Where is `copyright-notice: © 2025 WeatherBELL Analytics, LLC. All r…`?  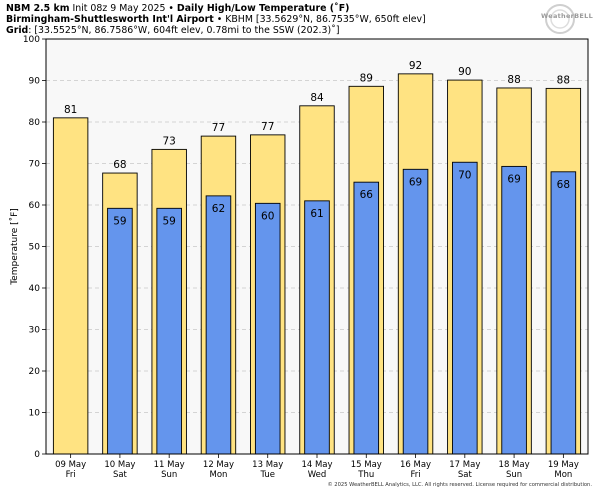
copyright-notice: © 2025 WeatherBELL Analytics, LLC. All r… is located at coordinates (459, 485).